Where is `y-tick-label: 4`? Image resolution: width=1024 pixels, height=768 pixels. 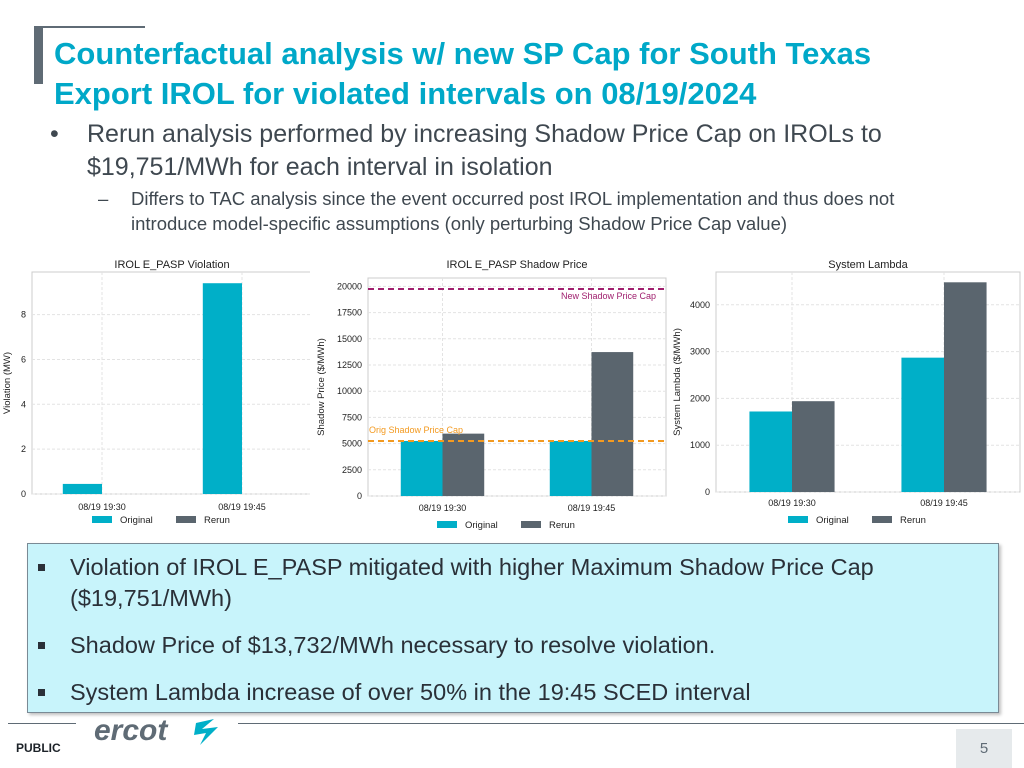 y-tick-label: 4 is located at coordinates (23, 404).